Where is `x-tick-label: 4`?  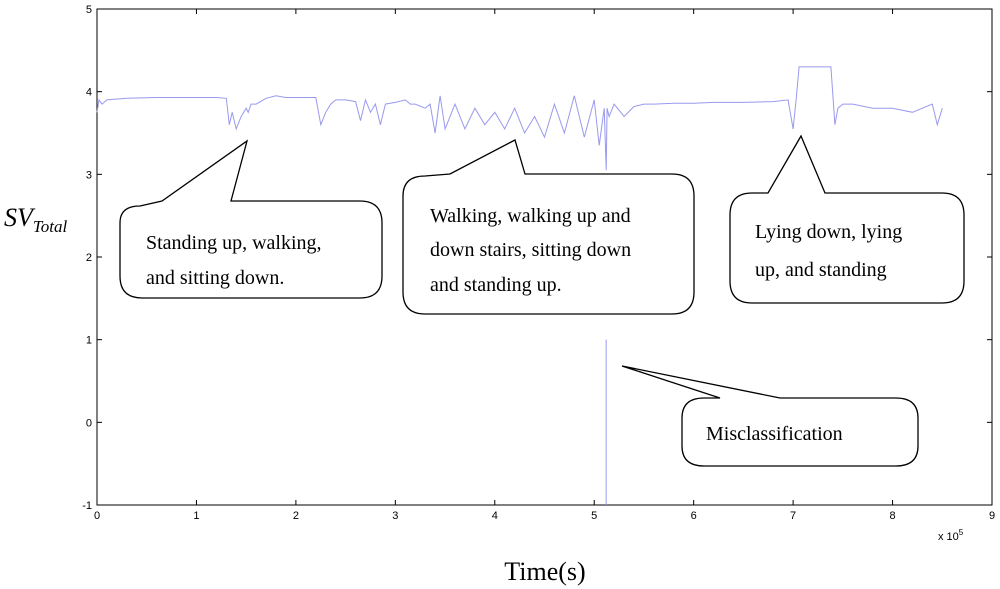
x-tick-label: 4 is located at coordinates (495, 516).